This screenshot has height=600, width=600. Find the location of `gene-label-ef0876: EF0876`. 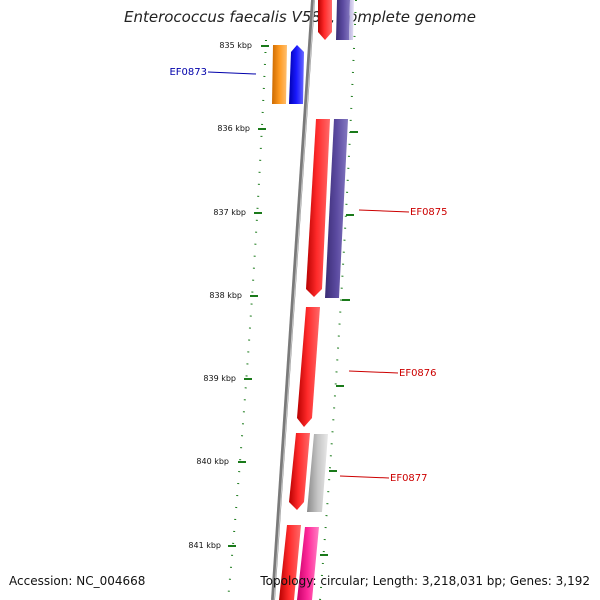

gene-label-ef0876: EF0876 is located at coordinates (418, 373).